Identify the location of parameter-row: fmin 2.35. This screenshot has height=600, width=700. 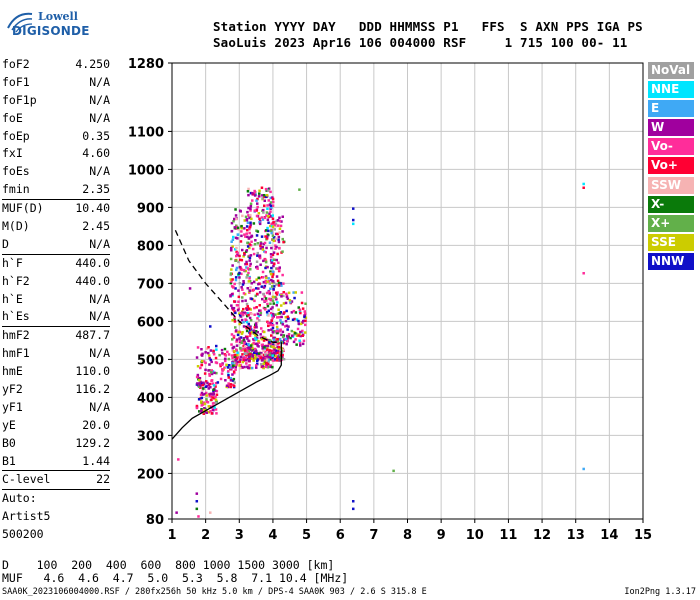
(56, 190).